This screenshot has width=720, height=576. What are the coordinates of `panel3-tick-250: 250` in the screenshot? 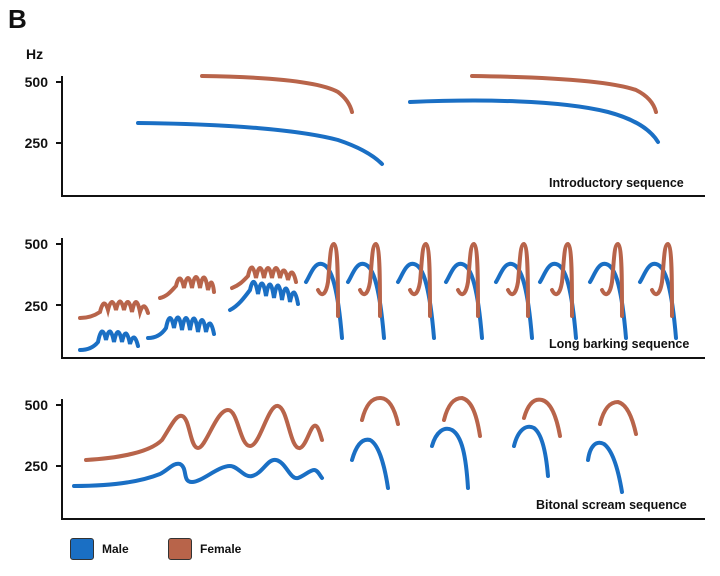 It's located at (36, 466).